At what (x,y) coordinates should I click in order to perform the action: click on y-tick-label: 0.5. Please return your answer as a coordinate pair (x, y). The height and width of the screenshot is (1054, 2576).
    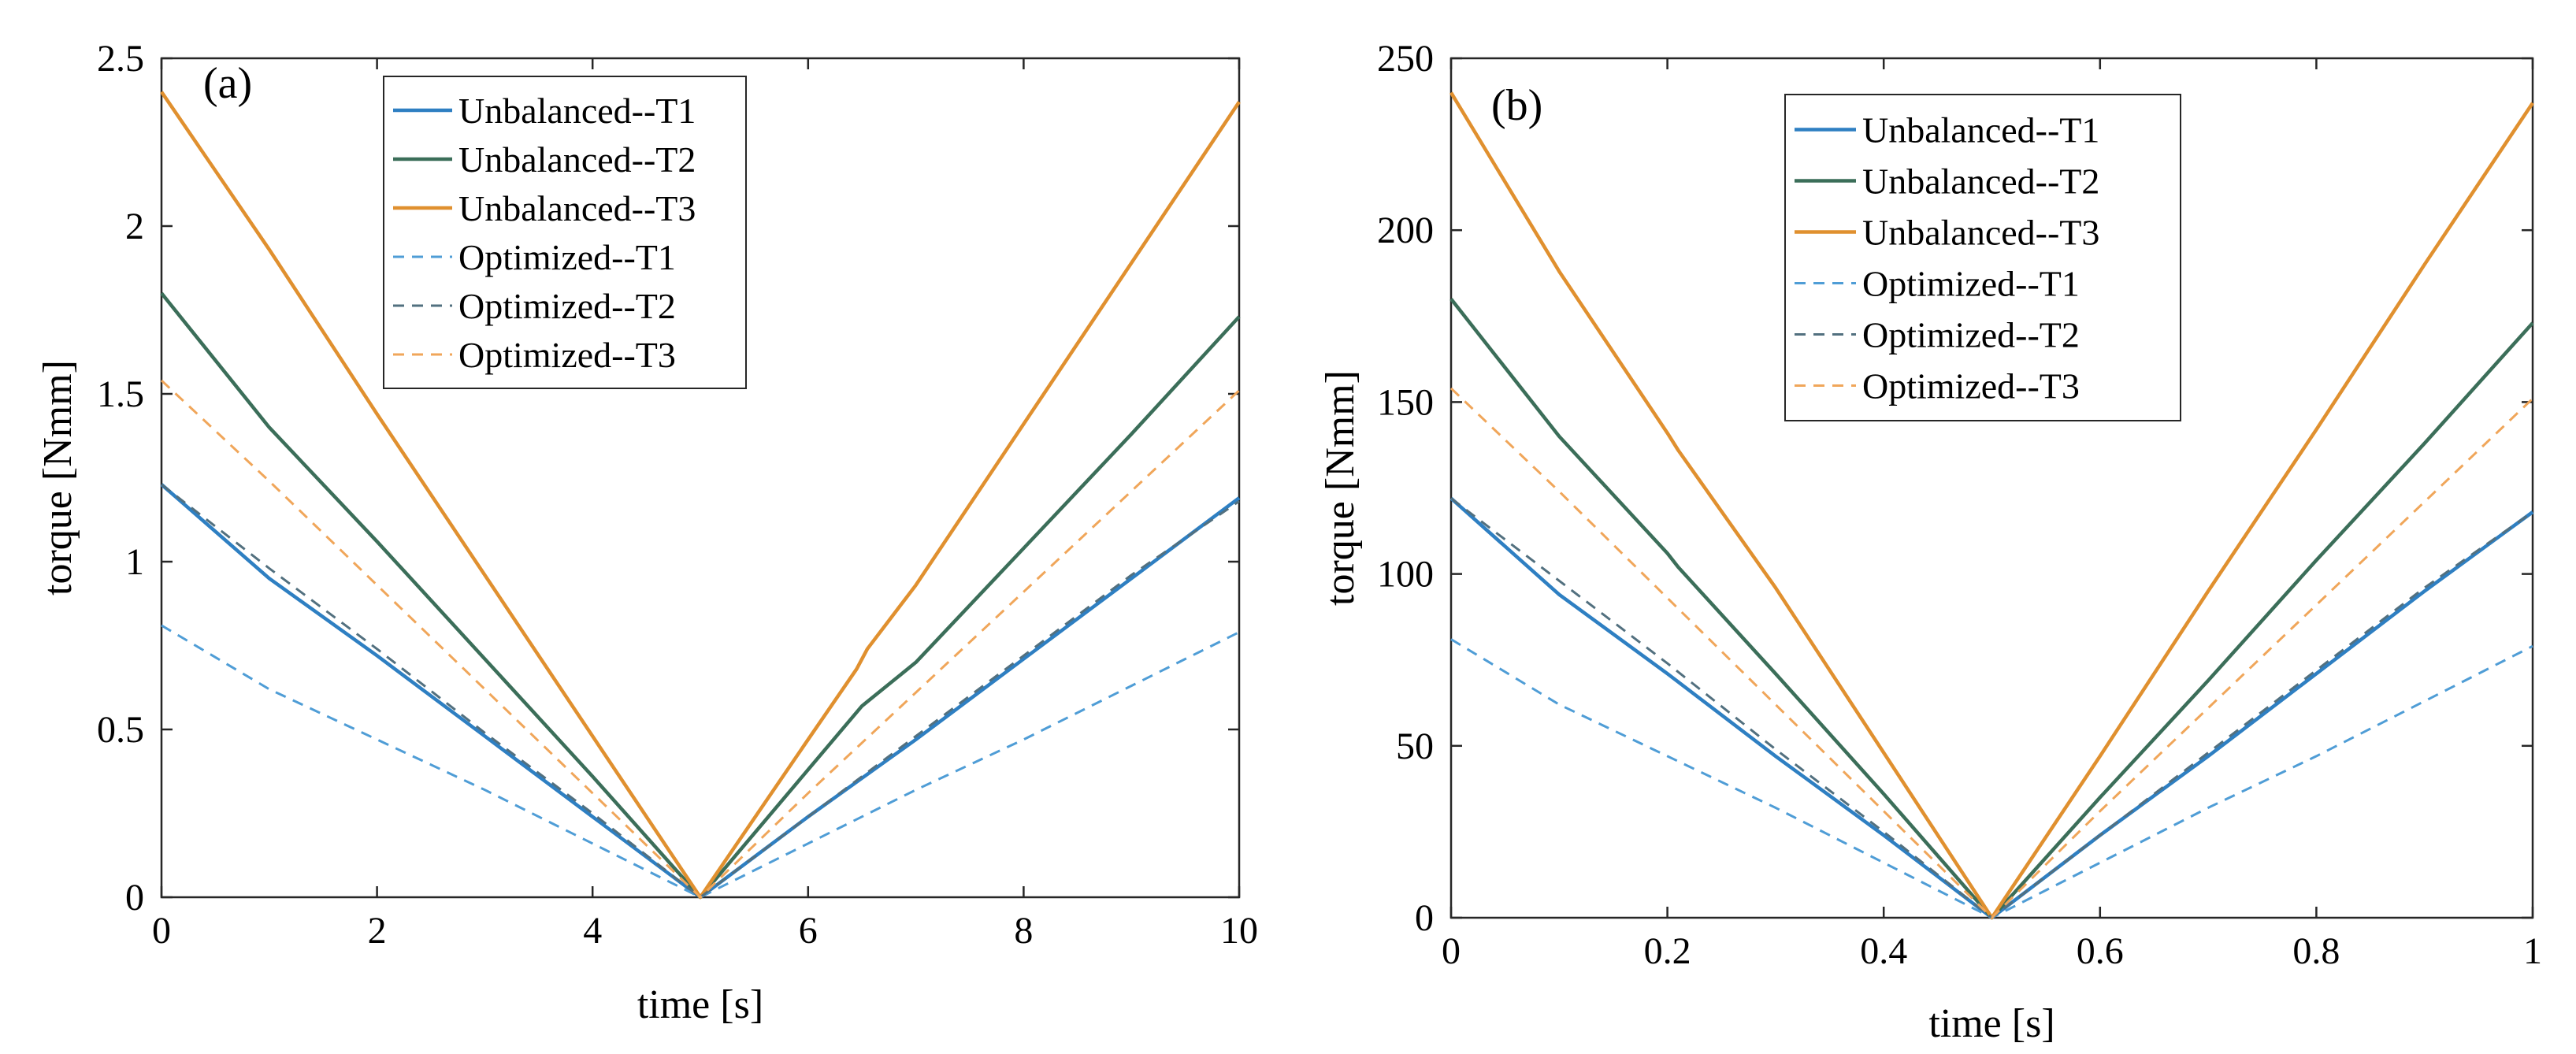
    Looking at the image, I should click on (120, 730).